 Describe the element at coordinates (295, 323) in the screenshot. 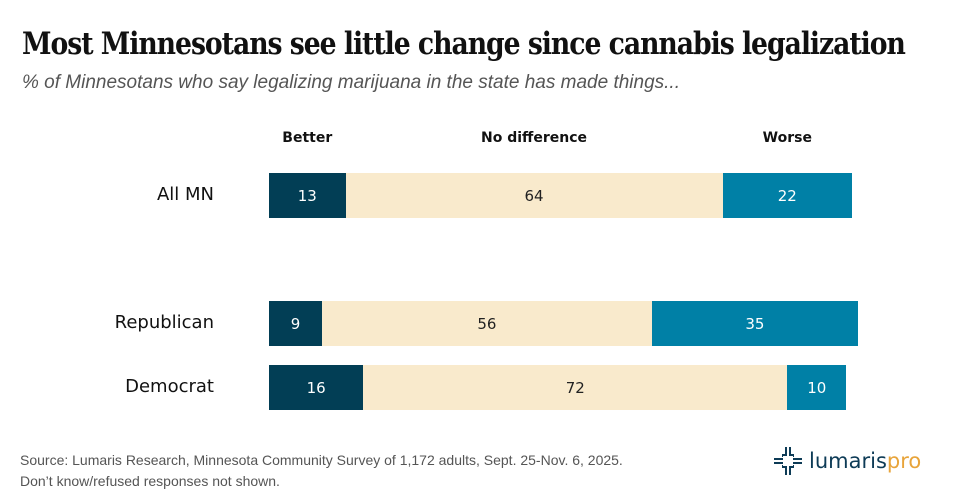

I see `bar-segment-better: 9` at that location.